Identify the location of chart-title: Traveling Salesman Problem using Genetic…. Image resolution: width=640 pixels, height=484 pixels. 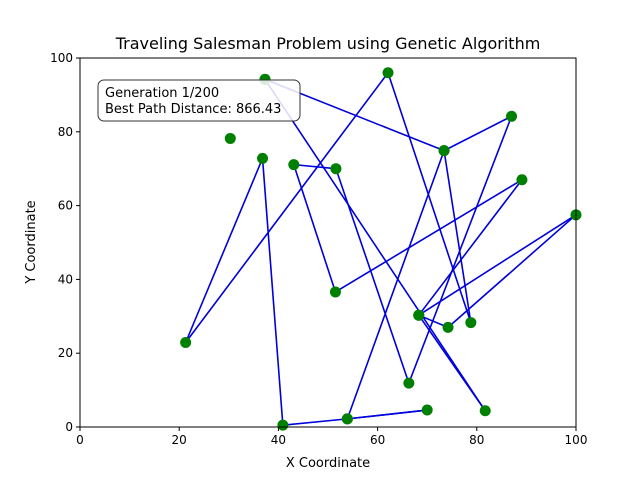
(328, 43).